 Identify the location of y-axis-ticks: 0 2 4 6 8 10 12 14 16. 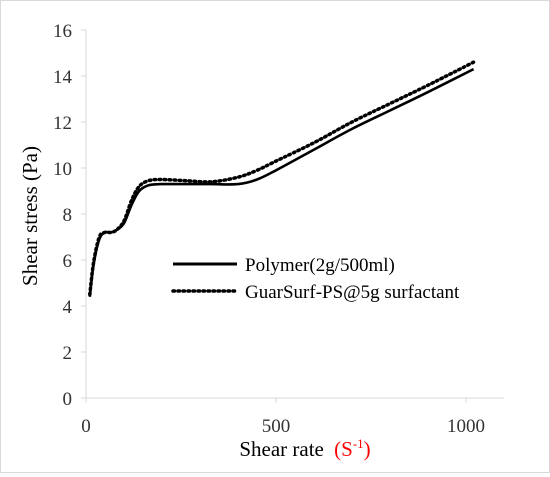
(69, 215).